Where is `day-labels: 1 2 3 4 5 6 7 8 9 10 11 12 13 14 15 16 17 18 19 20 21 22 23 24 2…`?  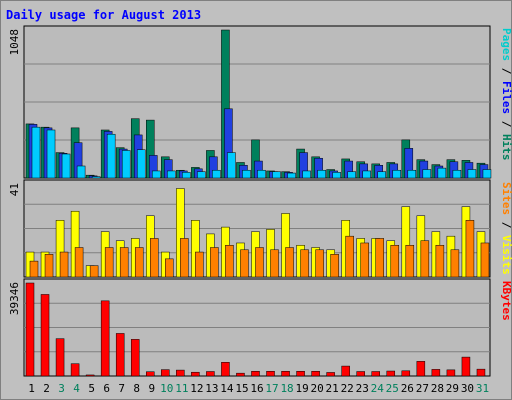
day-labels: 1 2 3 4 5 6 7 8 9 10 11 12 13 14 15 16 17 18 19 20 21 22 23 24 2… is located at coordinates (258, 388).